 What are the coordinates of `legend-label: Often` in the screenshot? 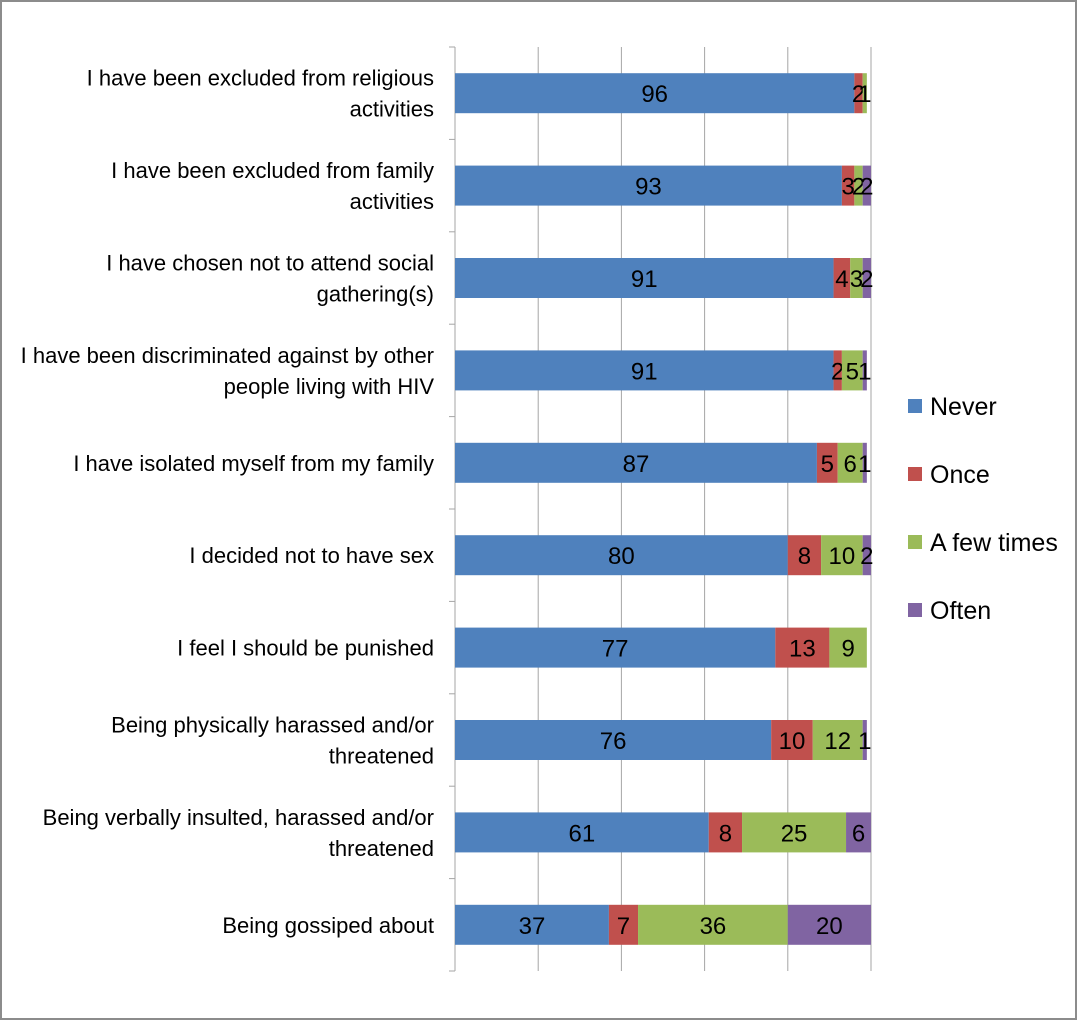 It's located at (960, 611).